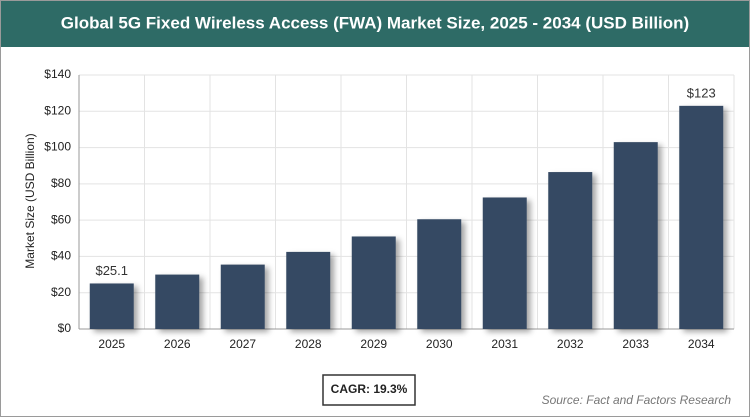  Describe the element at coordinates (635, 344) in the screenshot. I see `x-tick-label: 2033` at that location.